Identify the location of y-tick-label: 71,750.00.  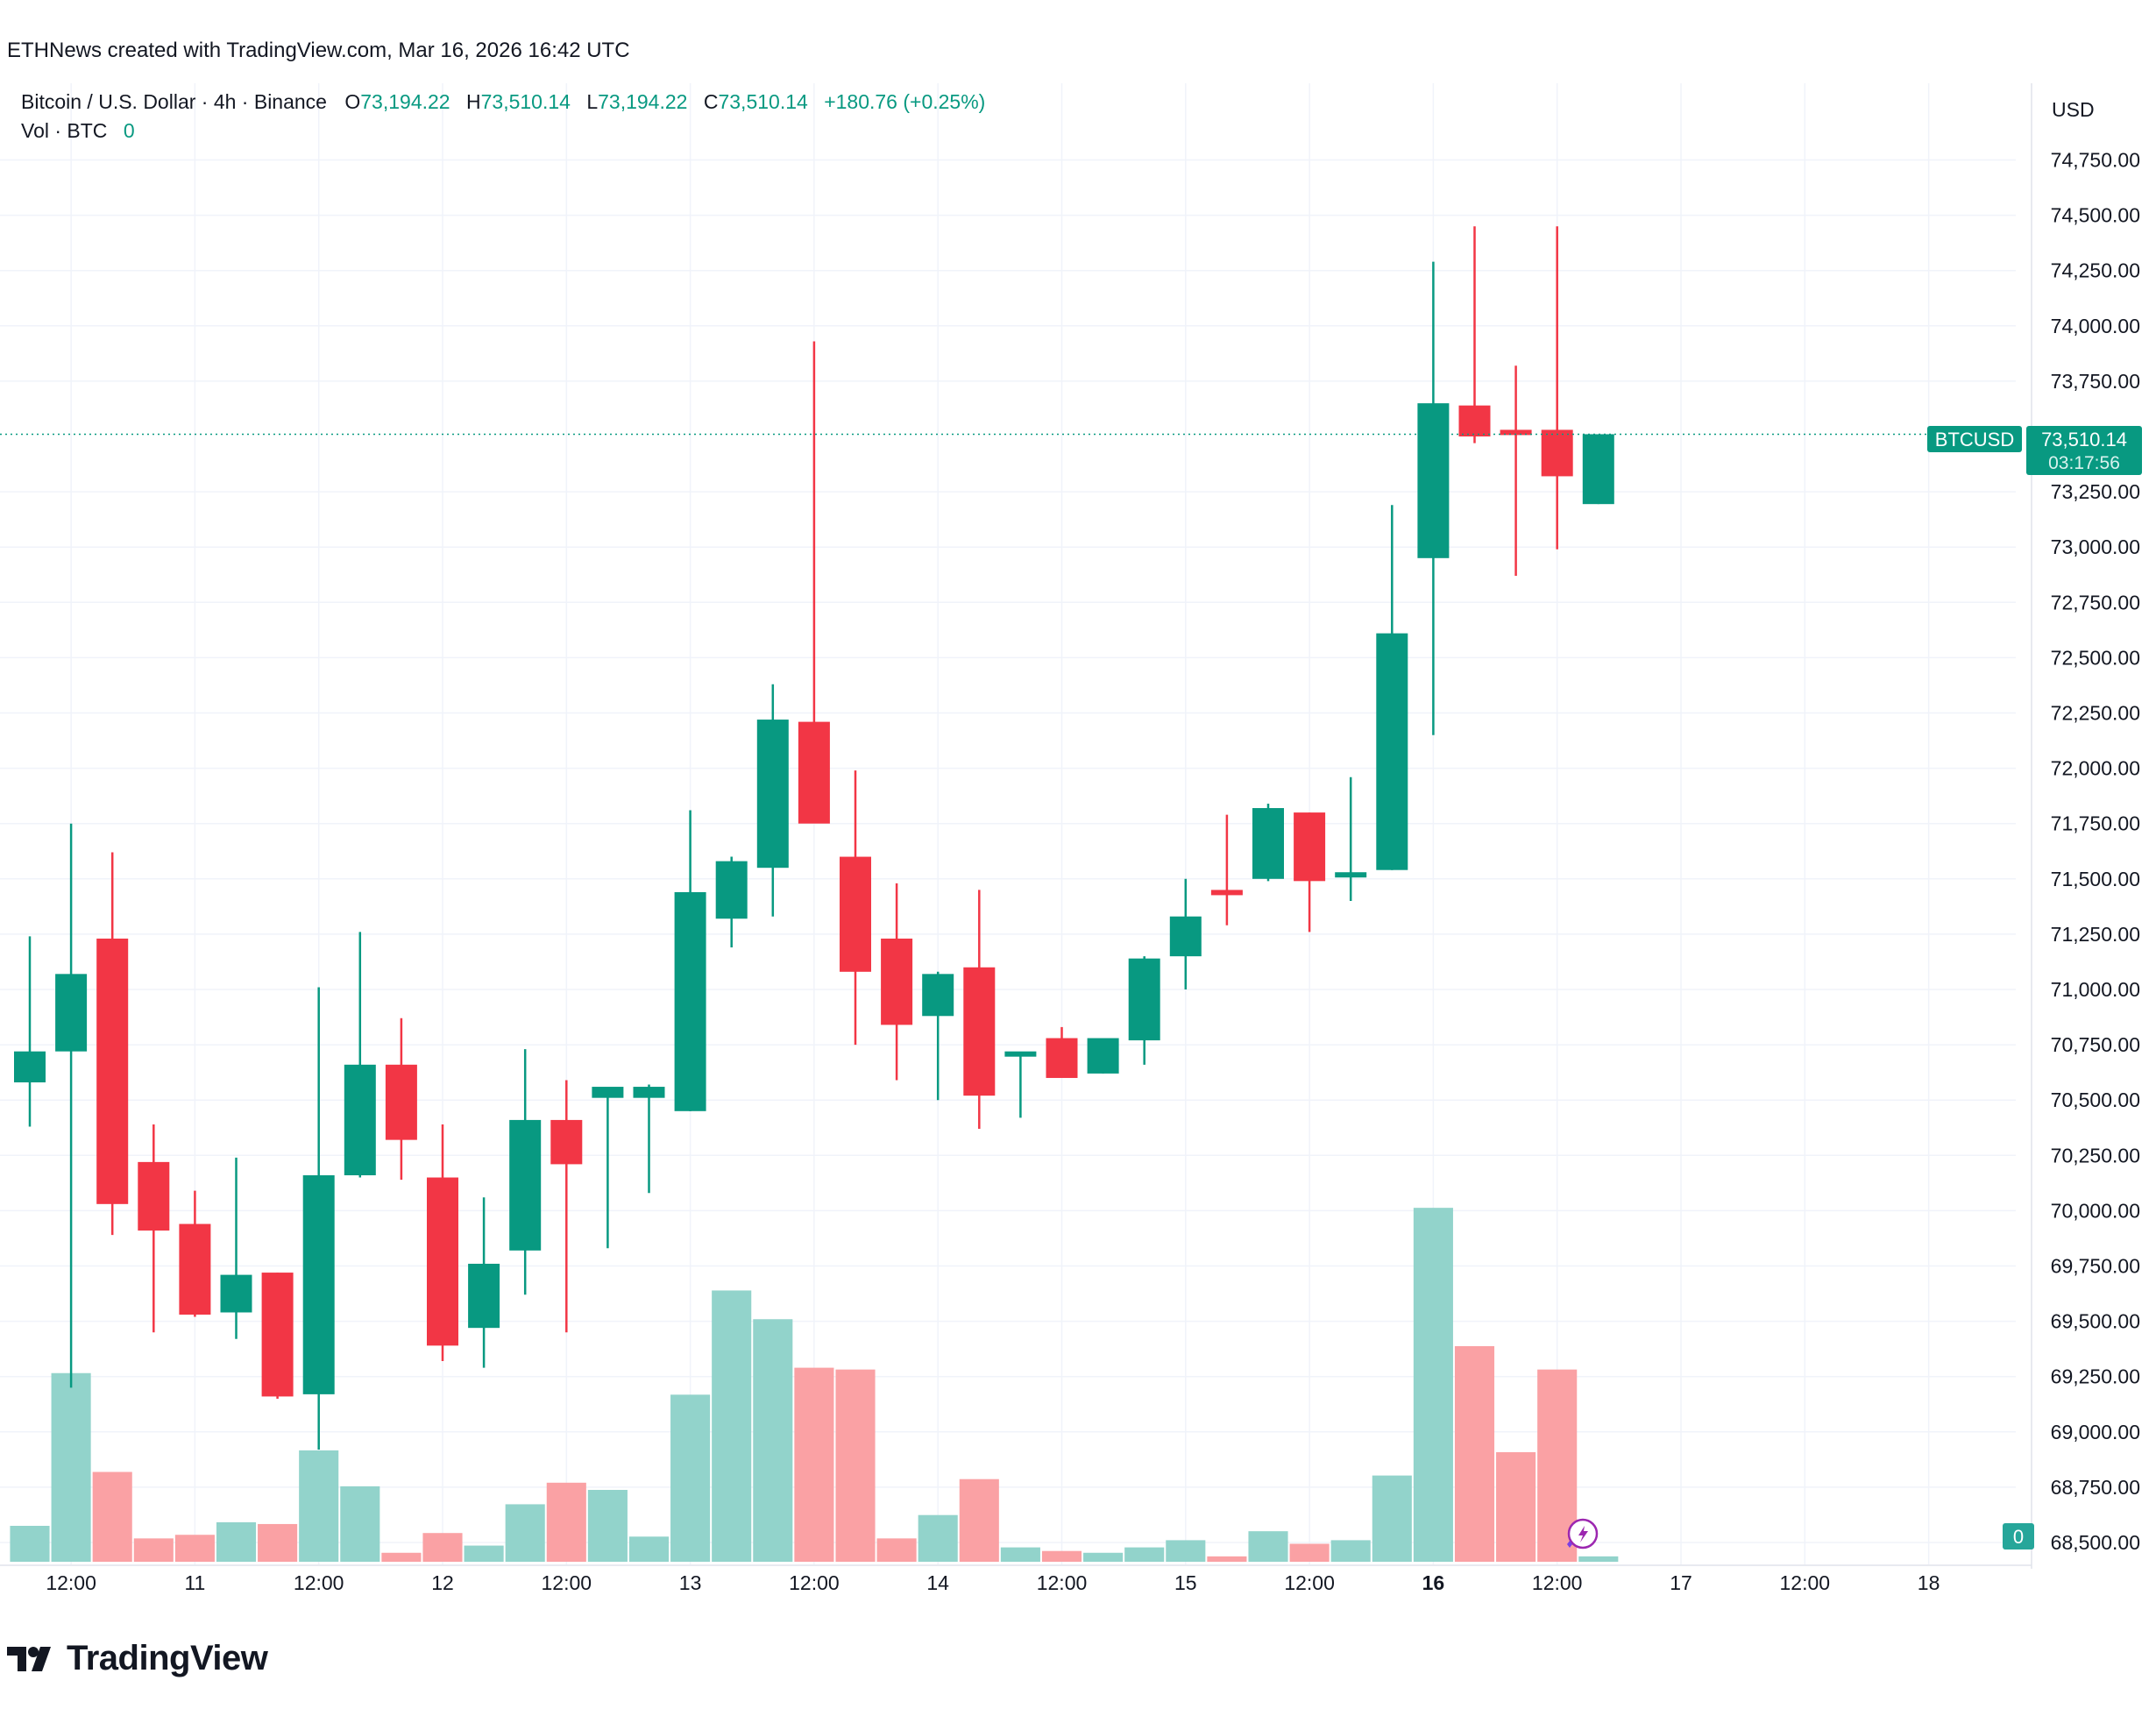
(2095, 823).